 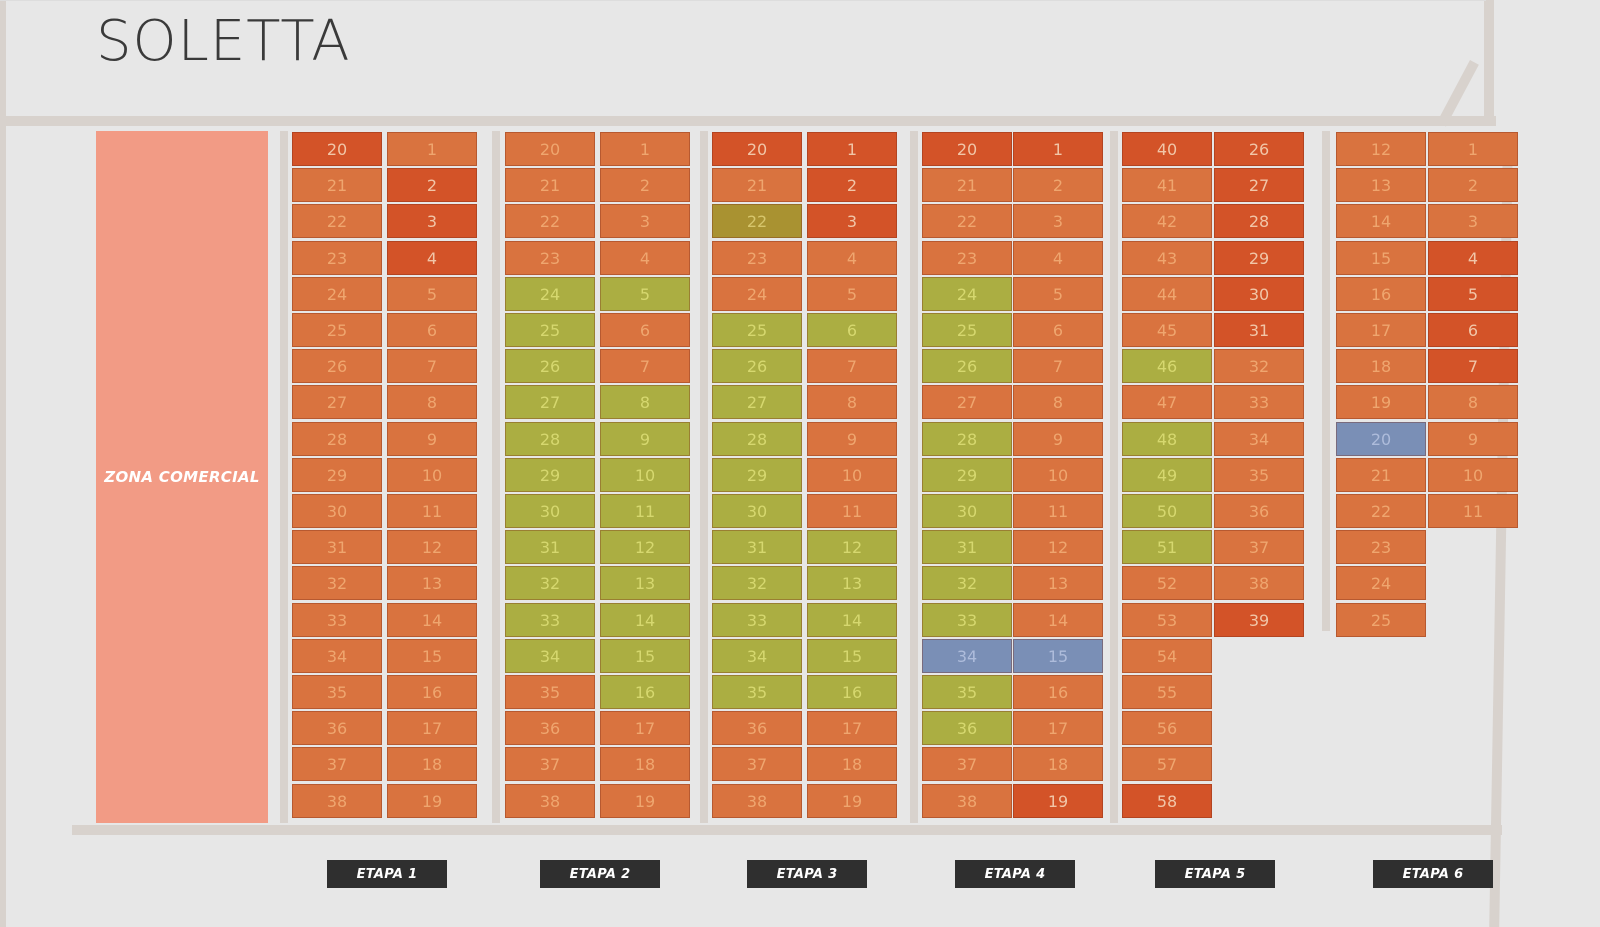 What do you see at coordinates (1167, 511) in the screenshot?
I see `lot-5-50: 50` at bounding box center [1167, 511].